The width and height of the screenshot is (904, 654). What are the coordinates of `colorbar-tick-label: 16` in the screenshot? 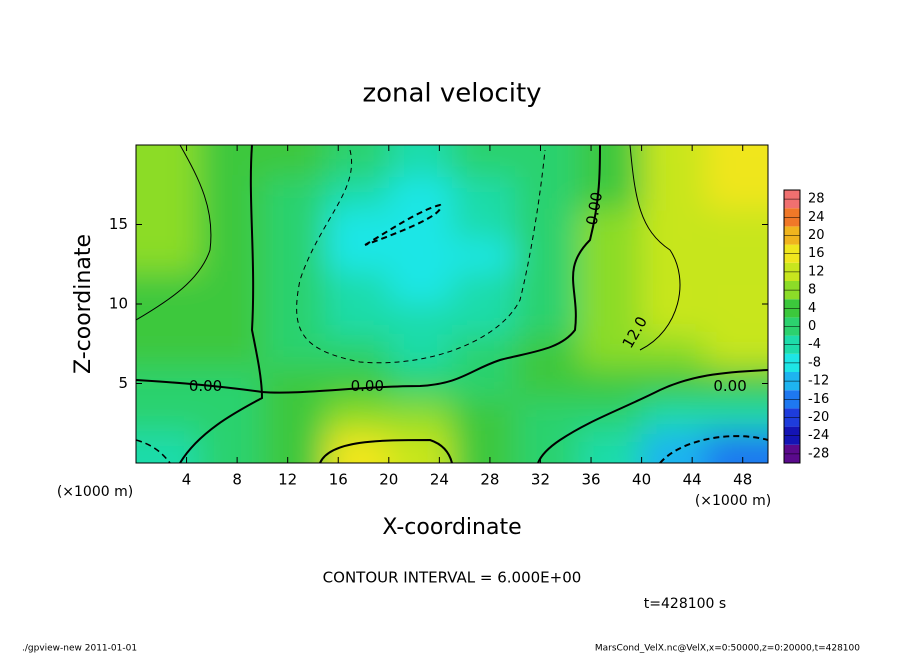 It's located at (816, 253).